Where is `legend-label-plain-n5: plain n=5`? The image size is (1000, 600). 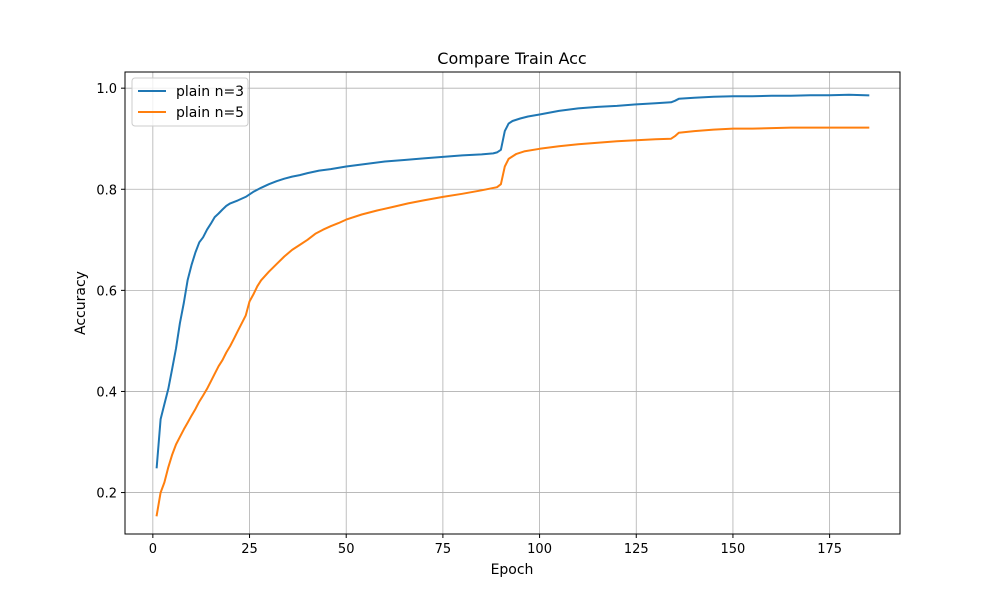
legend-label-plain-n5: plain n=5 is located at coordinates (210, 113).